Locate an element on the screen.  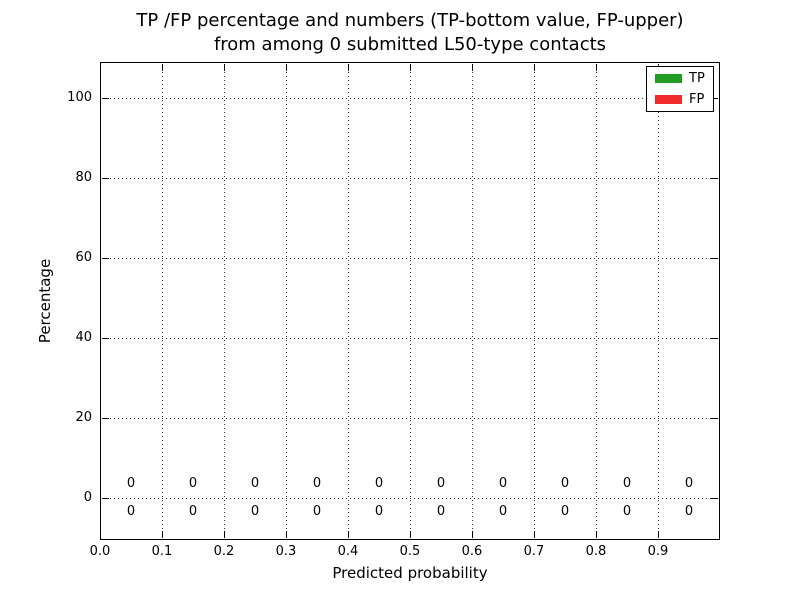
legend-label-fp: FP is located at coordinates (697, 99).